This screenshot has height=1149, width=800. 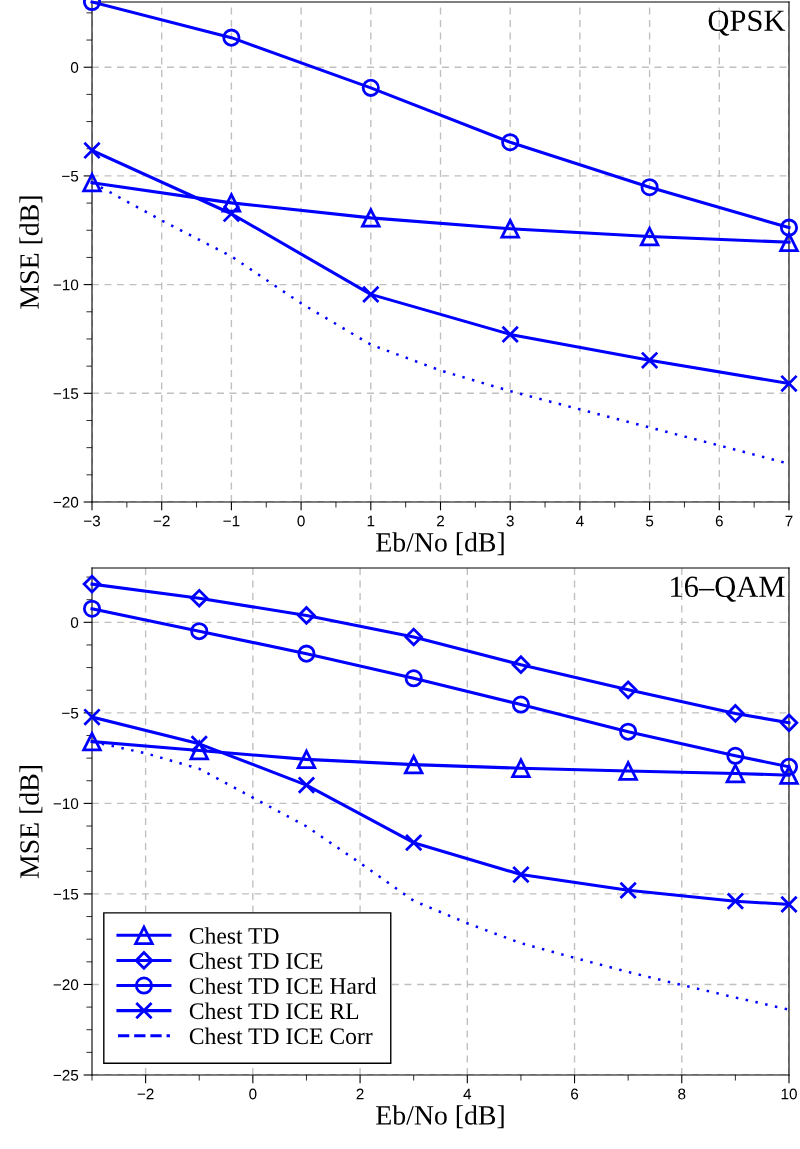 I want to click on annotation: QPSK, so click(x=747, y=23).